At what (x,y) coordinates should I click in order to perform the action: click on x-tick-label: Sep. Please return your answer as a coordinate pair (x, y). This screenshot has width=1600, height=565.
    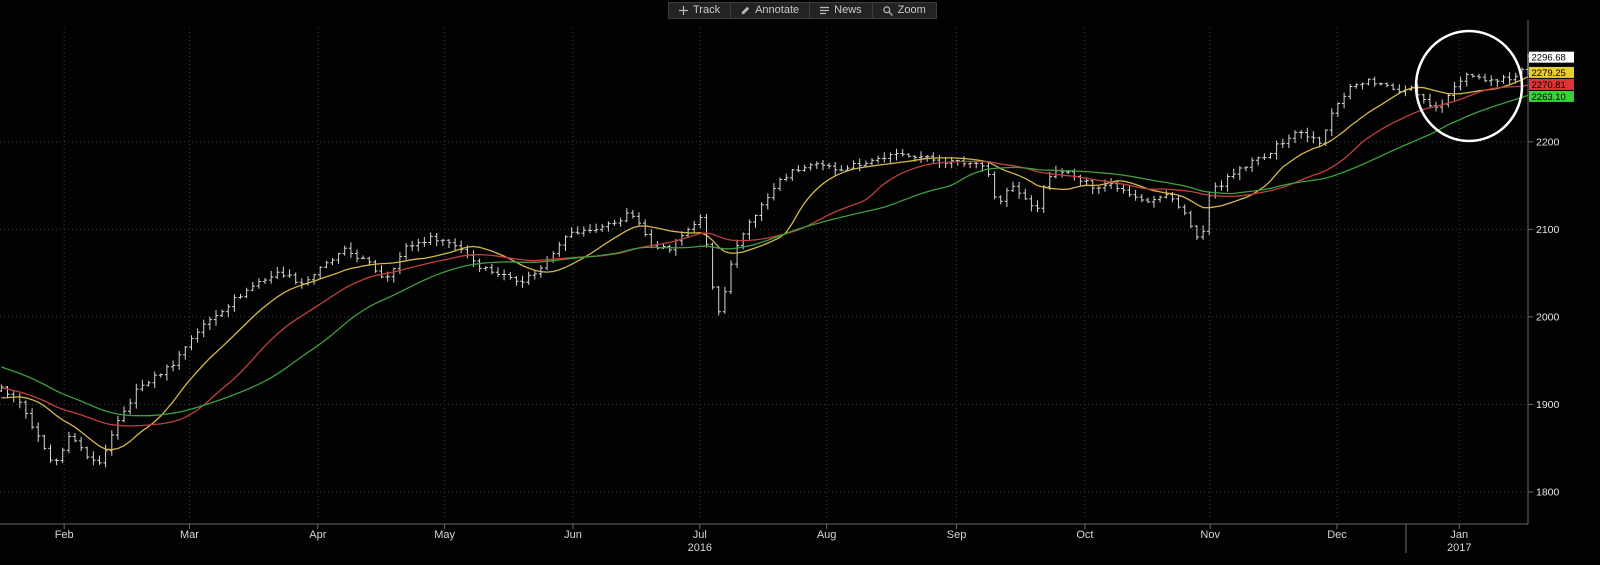
    Looking at the image, I should click on (957, 535).